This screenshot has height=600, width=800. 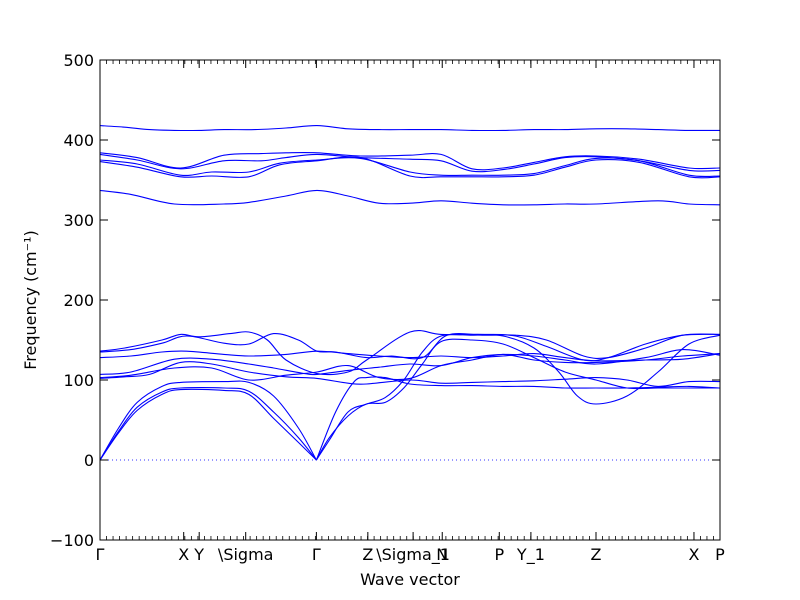 I want to click on x-tick-label: Y, so click(x=198, y=554).